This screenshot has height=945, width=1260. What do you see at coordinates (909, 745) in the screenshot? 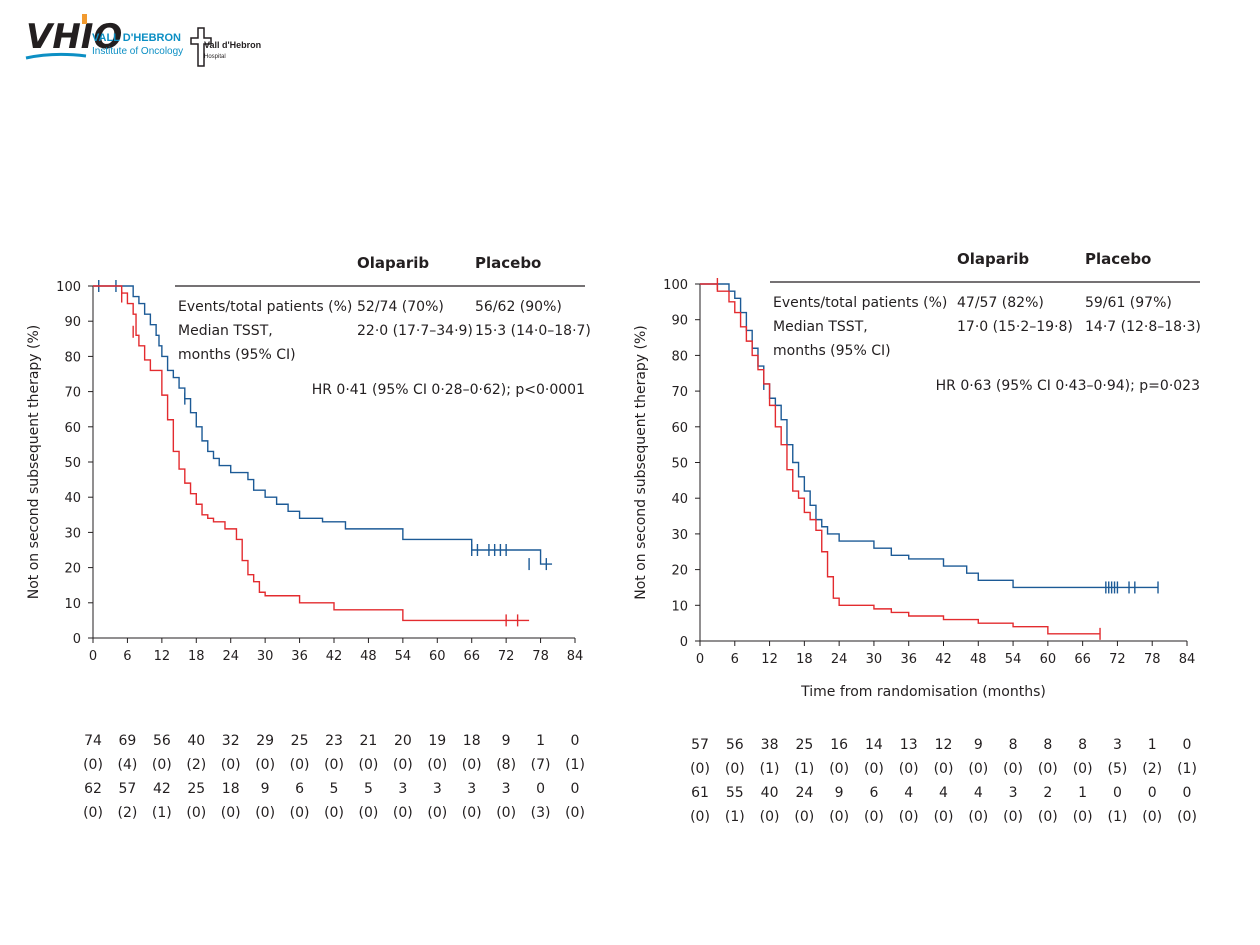
I see `risk-olaparib-at-risk: 13` at bounding box center [909, 745].